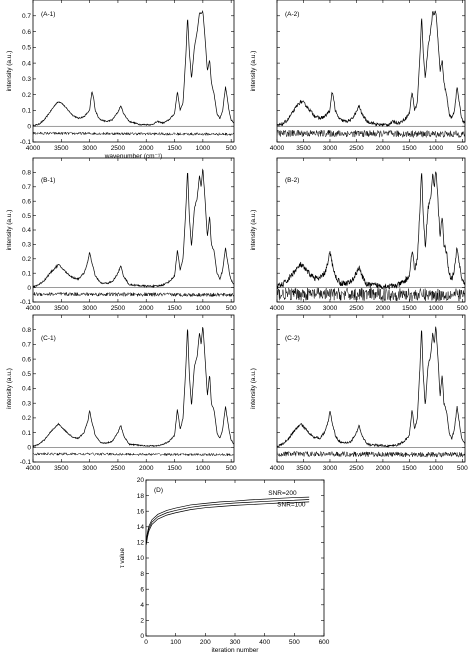 This screenshot has width=474, height=665. What do you see at coordinates (26, 230) in the screenshot?
I see `y-tick-label: 0.4` at bounding box center [26, 230].